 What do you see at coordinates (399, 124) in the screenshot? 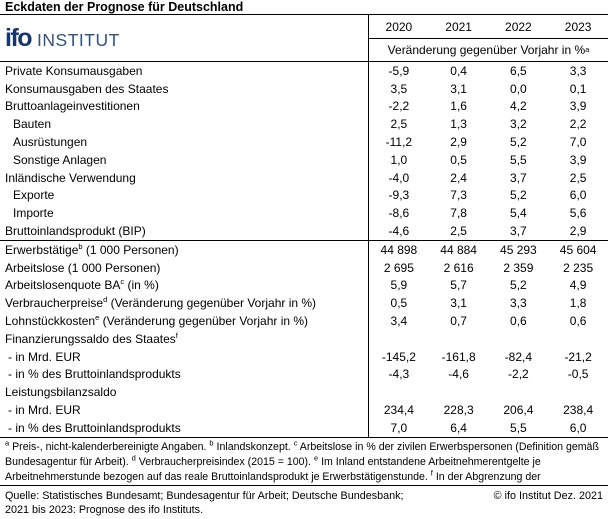
I see `value-cell: 2,5` at bounding box center [399, 124].